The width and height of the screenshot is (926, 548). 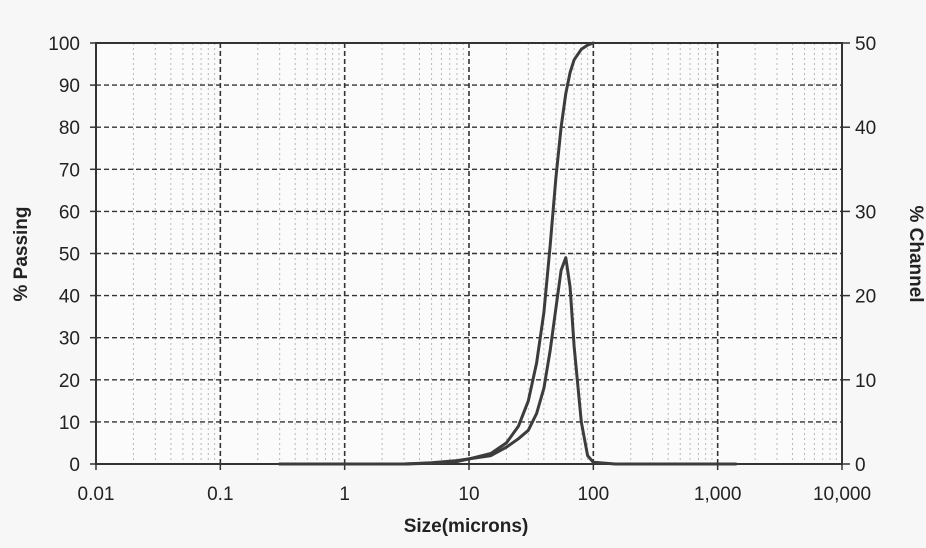 I want to click on x-axis-title: Size(microns), so click(x=466, y=526).